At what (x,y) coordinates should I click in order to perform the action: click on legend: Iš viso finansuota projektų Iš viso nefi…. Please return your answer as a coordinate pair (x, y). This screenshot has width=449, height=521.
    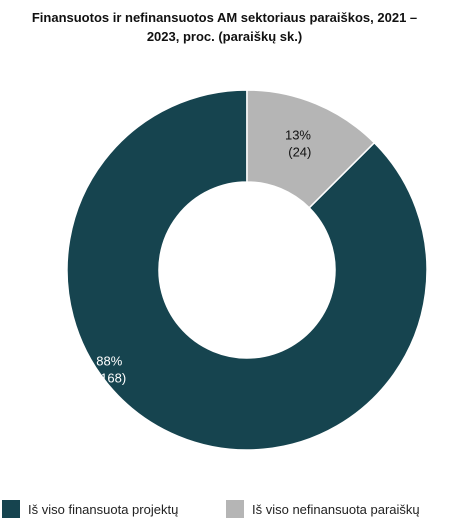
    Looking at the image, I should click on (224, 509).